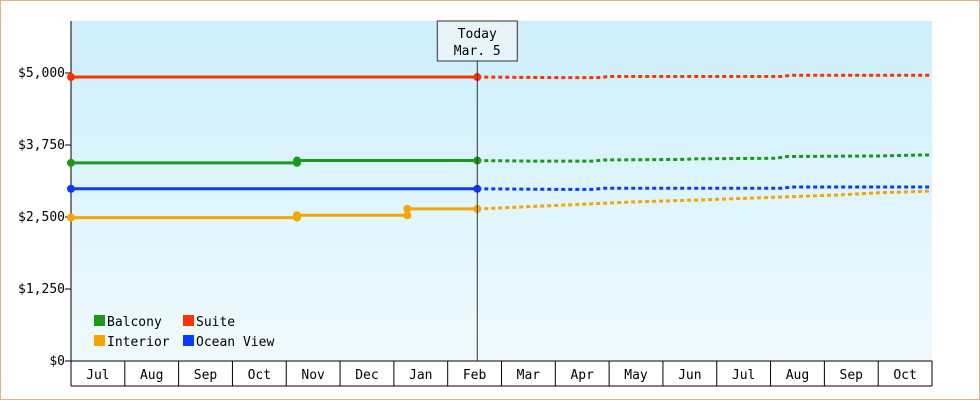 This screenshot has height=401, width=980. Describe the element at coordinates (704, 76) in the screenshot. I see `series-line-suite-forecast` at that location.